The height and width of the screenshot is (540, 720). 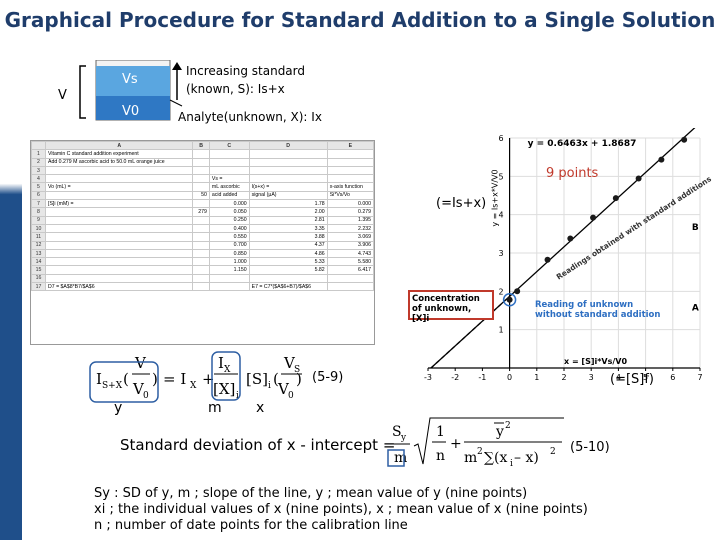 What do you see at coordinates (119, 146) in the screenshot?
I see `column-header: A` at bounding box center [119, 146].